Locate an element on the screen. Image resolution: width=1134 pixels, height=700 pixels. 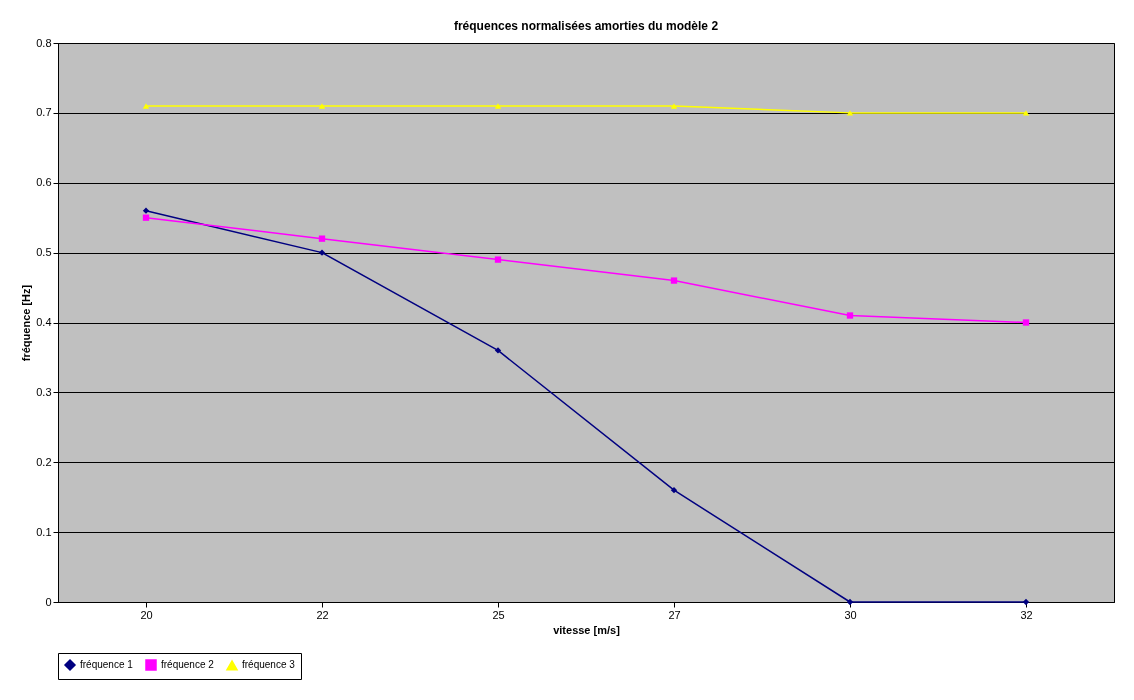
x-tick-label: 22 is located at coordinates (322, 614).